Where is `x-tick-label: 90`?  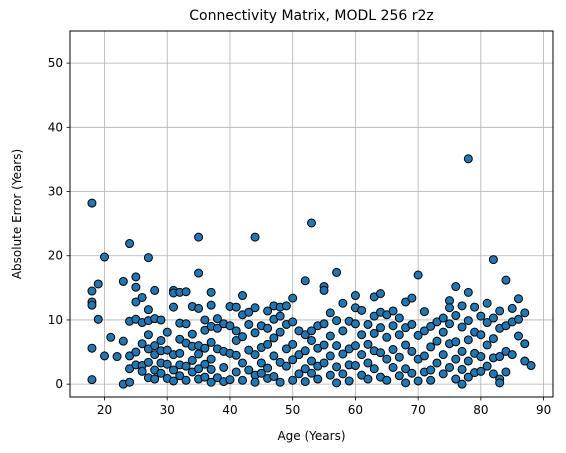
x-tick-label: 90 is located at coordinates (543, 410).